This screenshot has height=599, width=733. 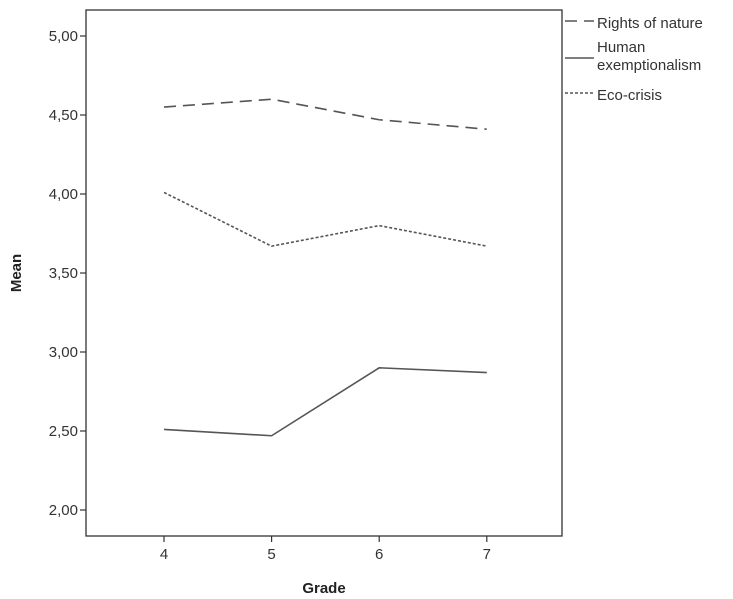 I want to click on y-axis-title: Mean, so click(x=16, y=273).